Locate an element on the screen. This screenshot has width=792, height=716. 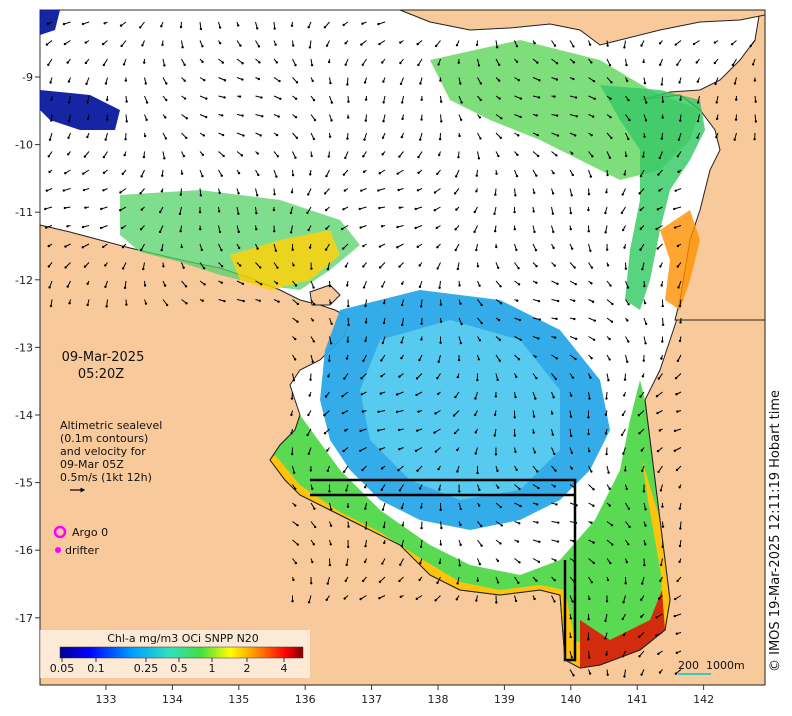
latitude-label: -10 is located at coordinates (24, 145).